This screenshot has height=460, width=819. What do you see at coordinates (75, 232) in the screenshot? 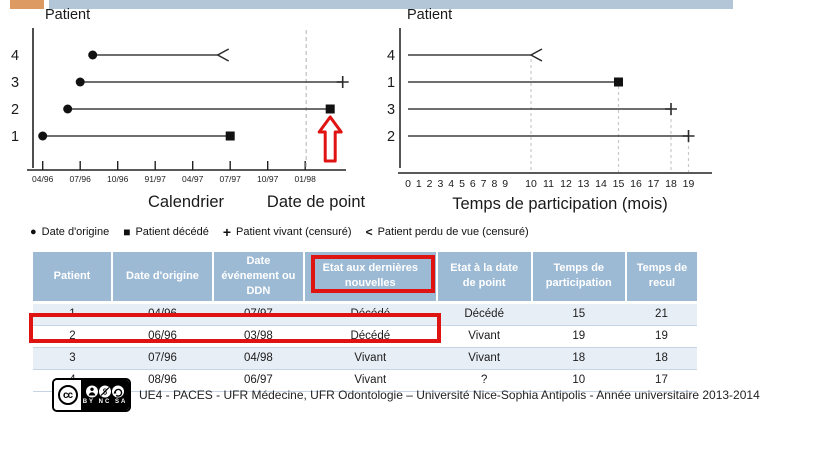
I see `legend-label: Date d'origine` at bounding box center [75, 232].